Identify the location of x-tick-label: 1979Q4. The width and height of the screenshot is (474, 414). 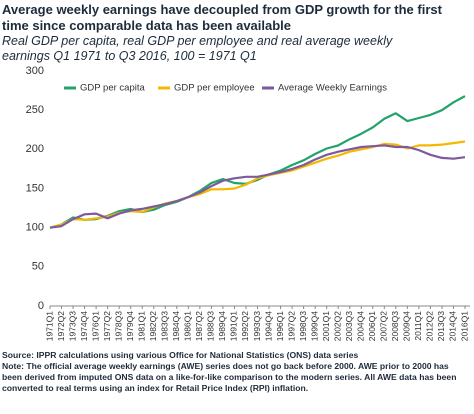
(130, 326).